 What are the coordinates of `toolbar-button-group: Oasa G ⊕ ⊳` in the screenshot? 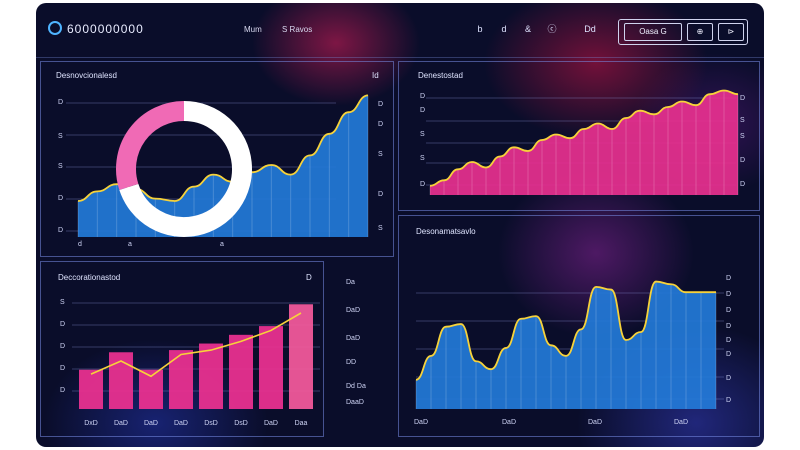 It's located at (683, 32).